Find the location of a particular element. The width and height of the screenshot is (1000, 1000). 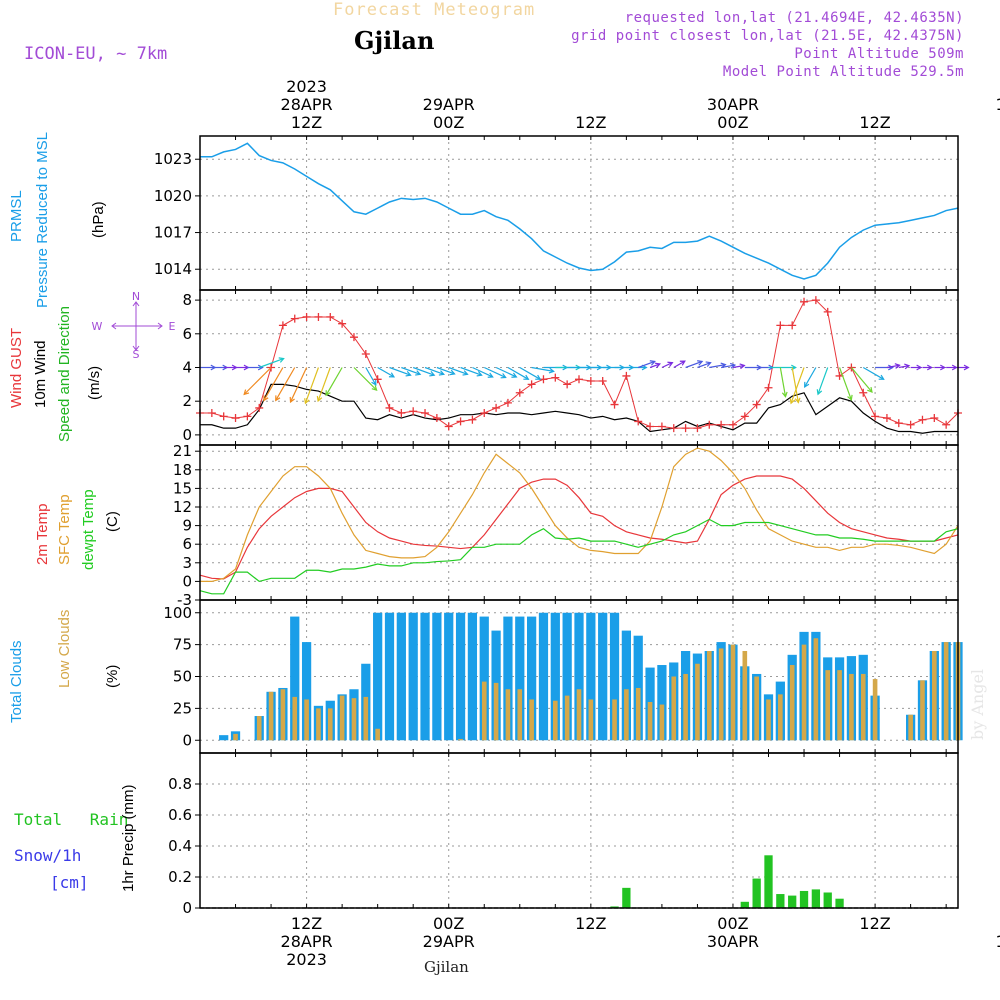

wind-unit: (m/s) is located at coordinates (94, 382).